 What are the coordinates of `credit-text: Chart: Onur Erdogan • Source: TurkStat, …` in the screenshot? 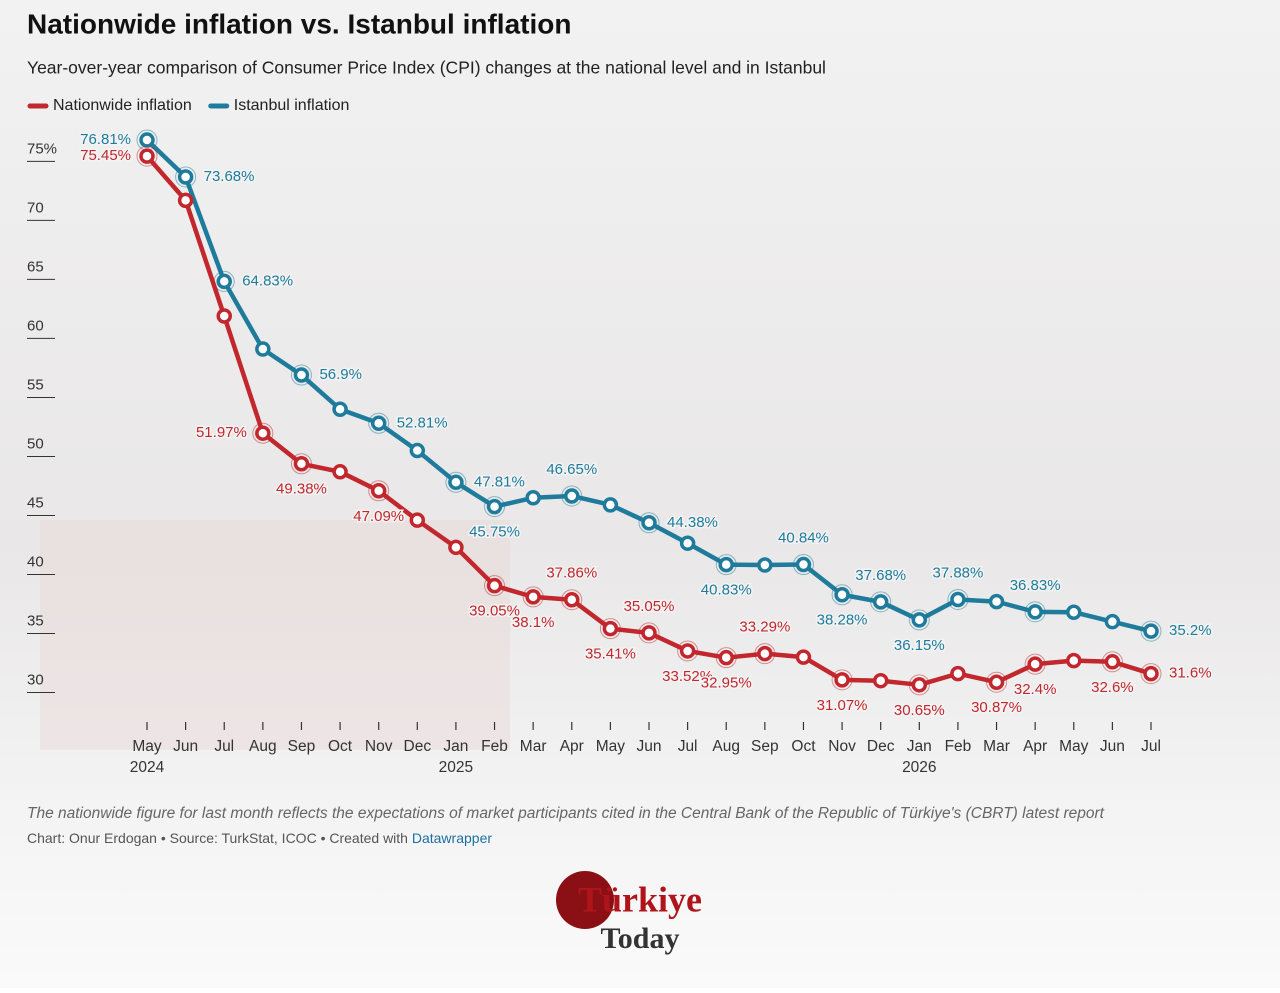 It's located at (217, 838).